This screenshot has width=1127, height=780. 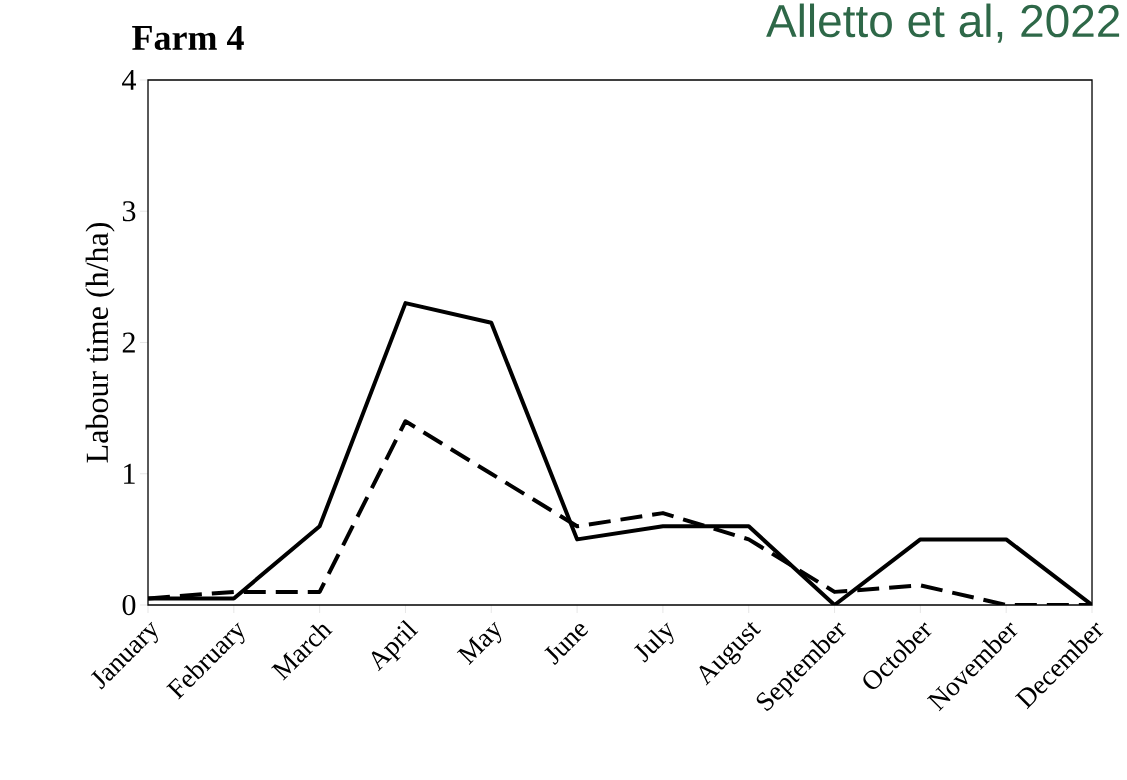 What do you see at coordinates (129, 211) in the screenshot?
I see `y-tick-label: 3` at bounding box center [129, 211].